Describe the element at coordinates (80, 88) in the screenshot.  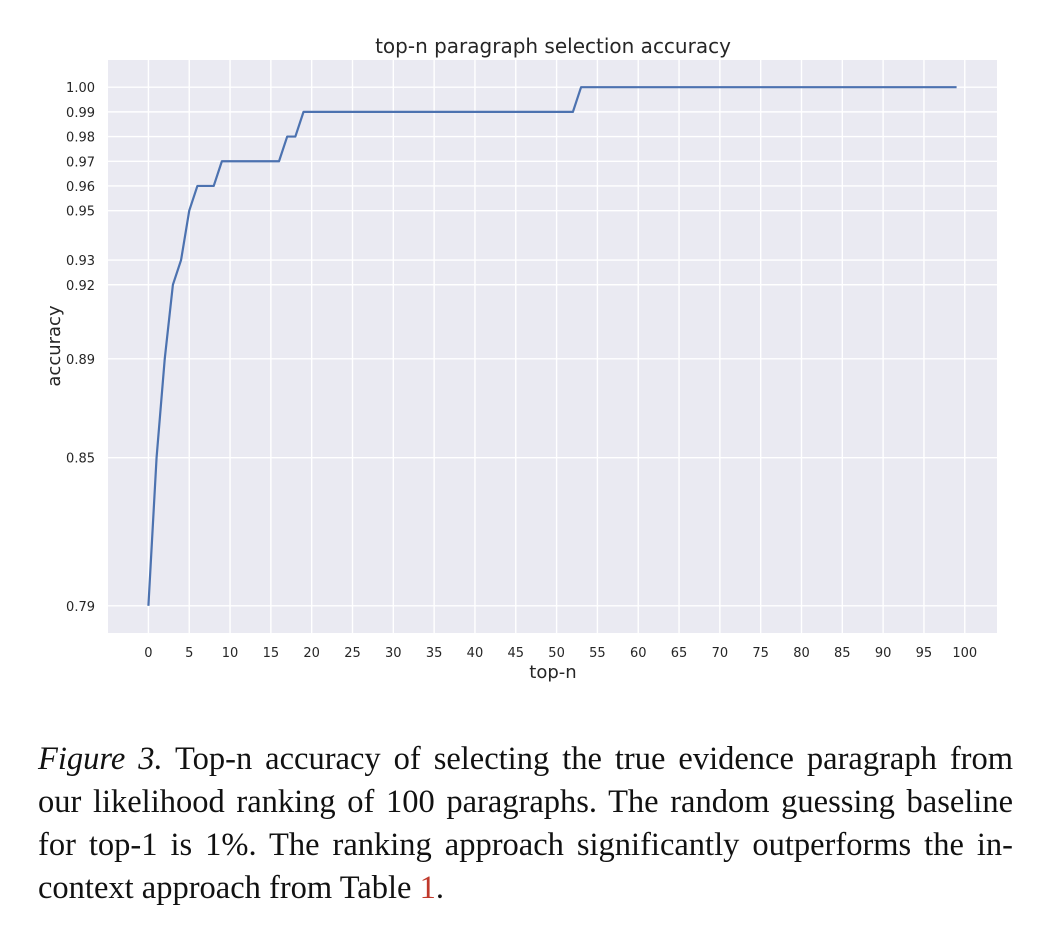
I see `y-tick-label: 1.00` at that location.